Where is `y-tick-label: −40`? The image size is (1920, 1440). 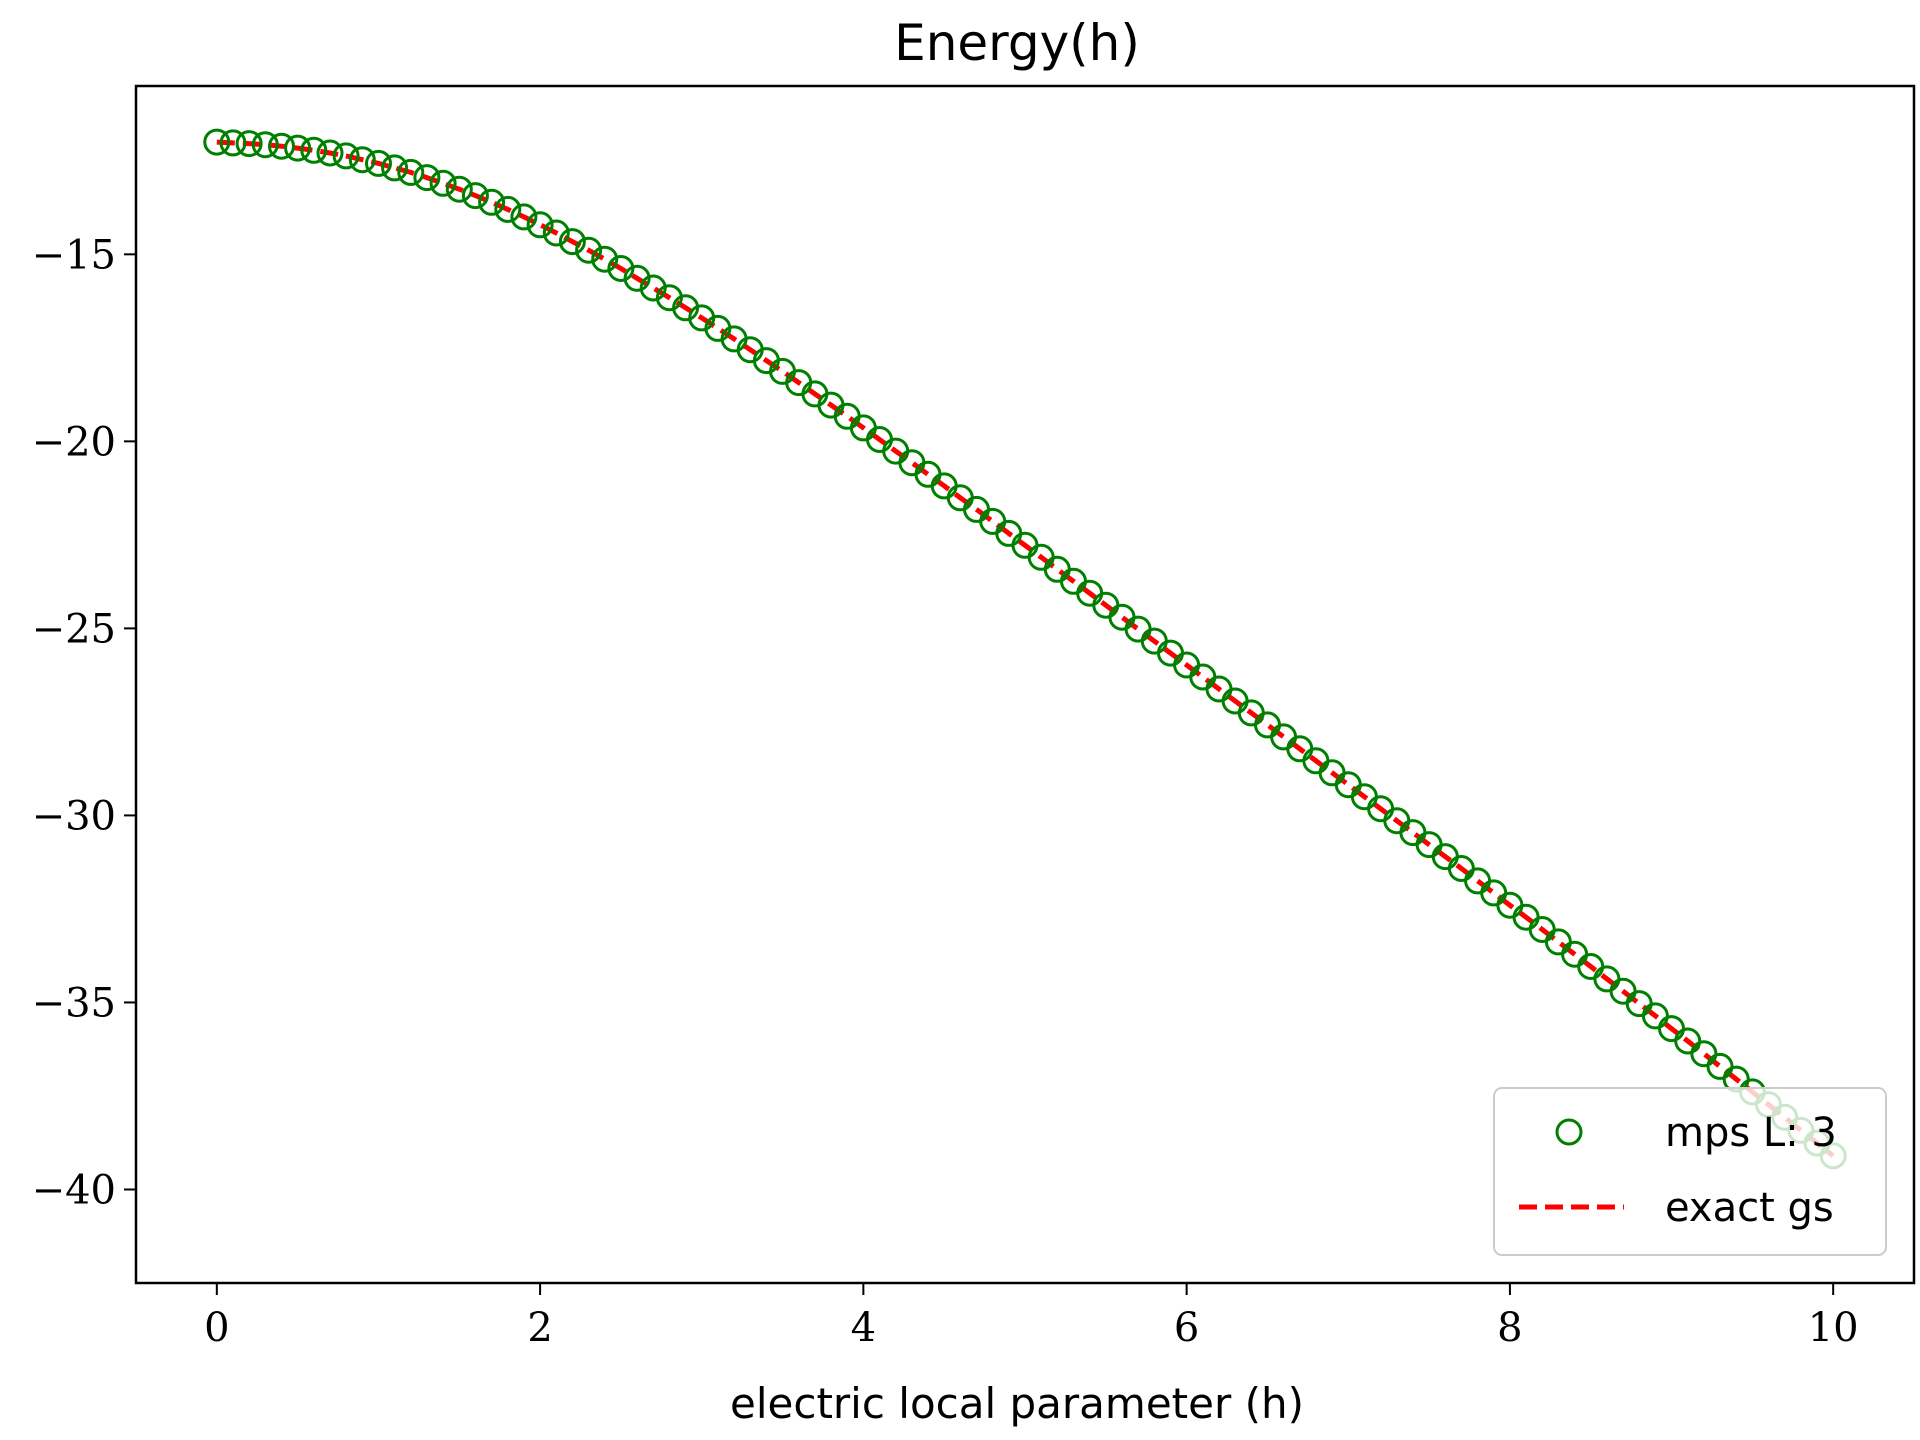 y-tick-label: −40 is located at coordinates (74, 1190).